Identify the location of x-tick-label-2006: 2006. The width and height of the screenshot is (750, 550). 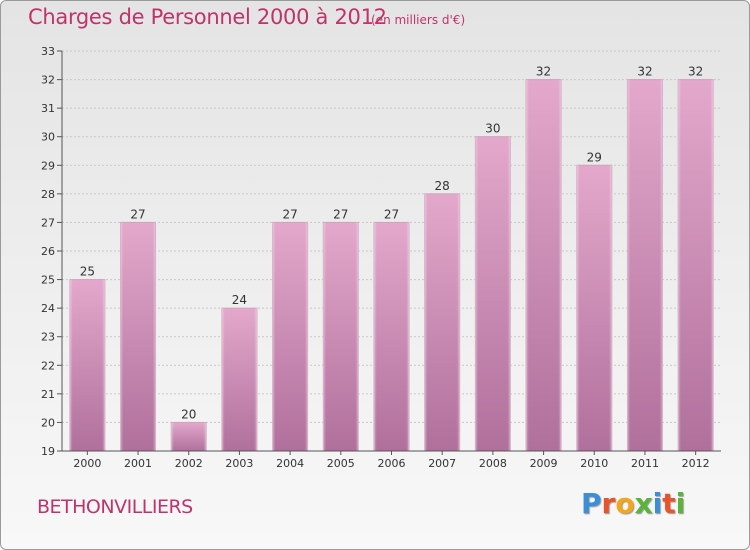
(392, 463).